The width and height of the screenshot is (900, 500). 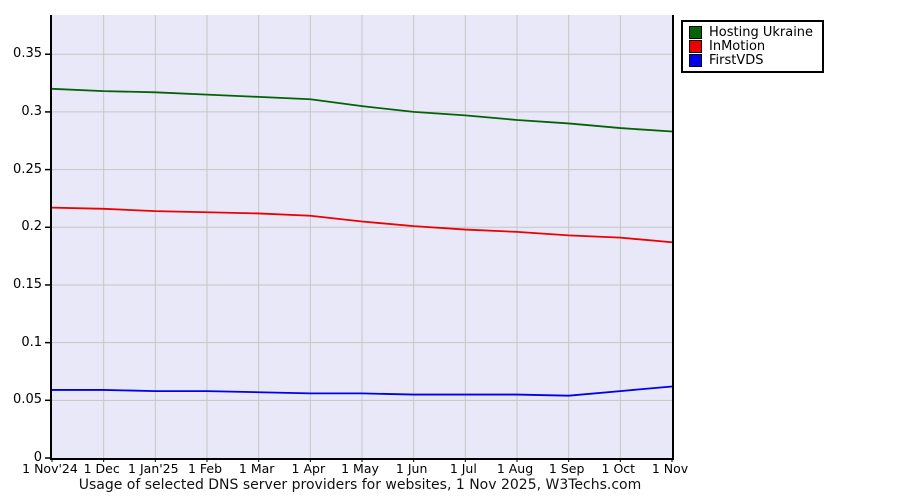 What do you see at coordinates (50, 468) in the screenshot?
I see `x-tick-label: 1 Nov'24` at bounding box center [50, 468].